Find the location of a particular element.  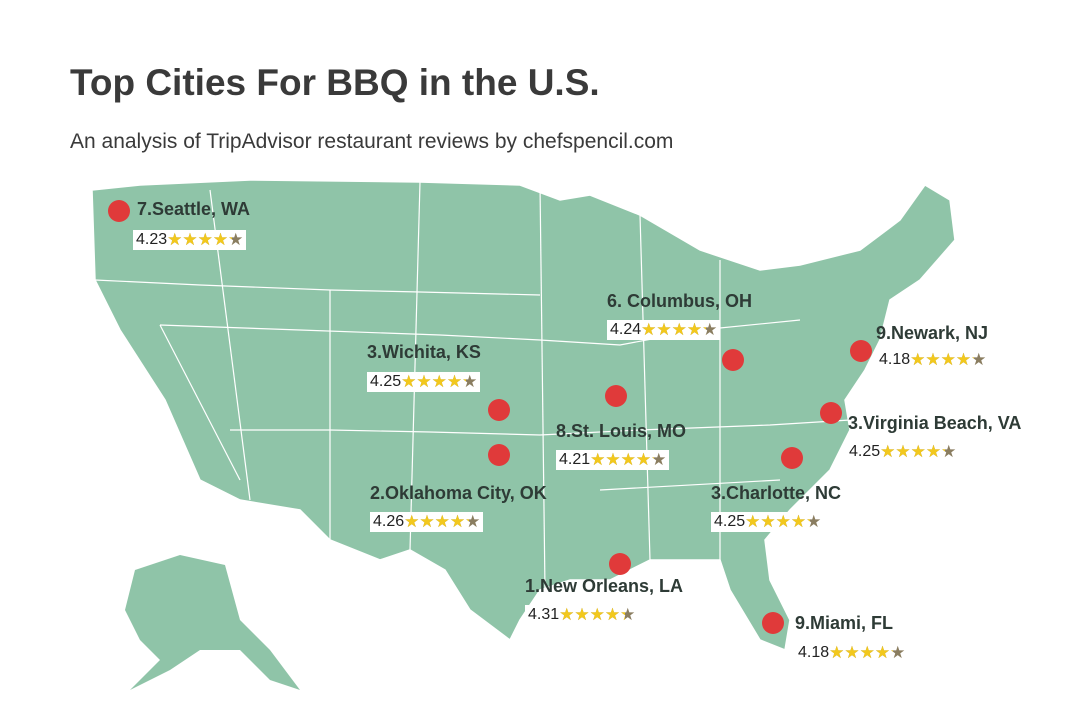

city-label: 8.St. Louis, MO is located at coordinates (621, 431).